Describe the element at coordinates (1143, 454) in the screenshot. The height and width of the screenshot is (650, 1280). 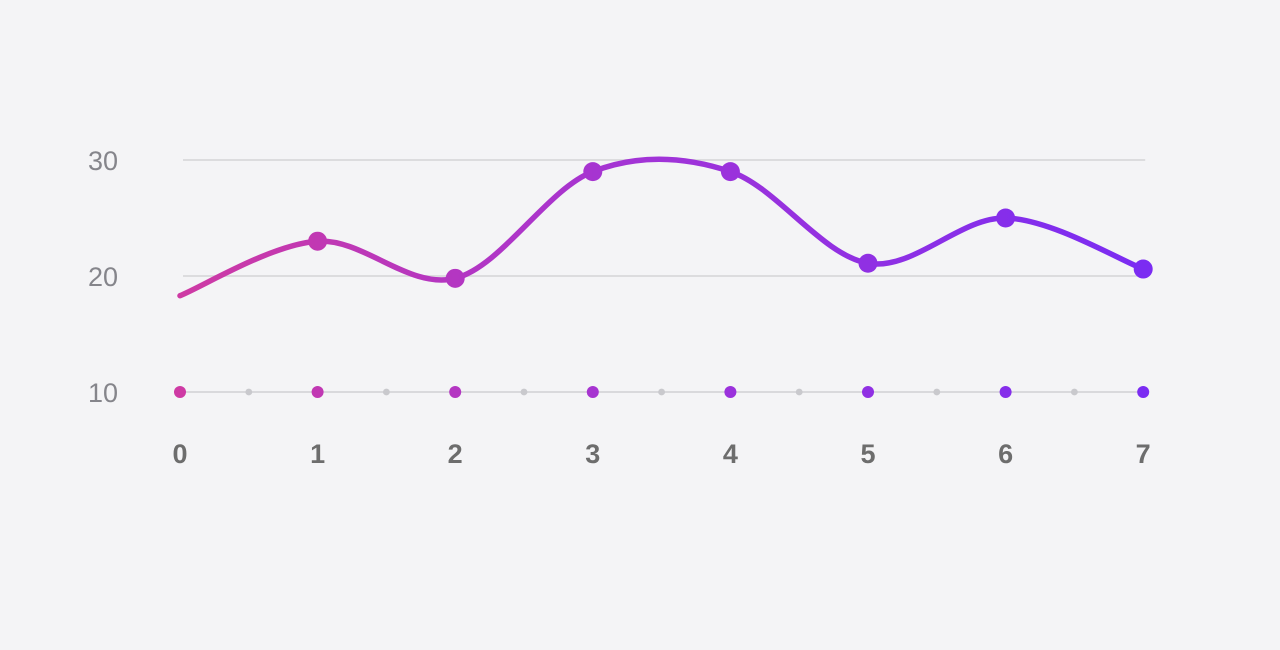
I see `x-tick-label: 7` at that location.